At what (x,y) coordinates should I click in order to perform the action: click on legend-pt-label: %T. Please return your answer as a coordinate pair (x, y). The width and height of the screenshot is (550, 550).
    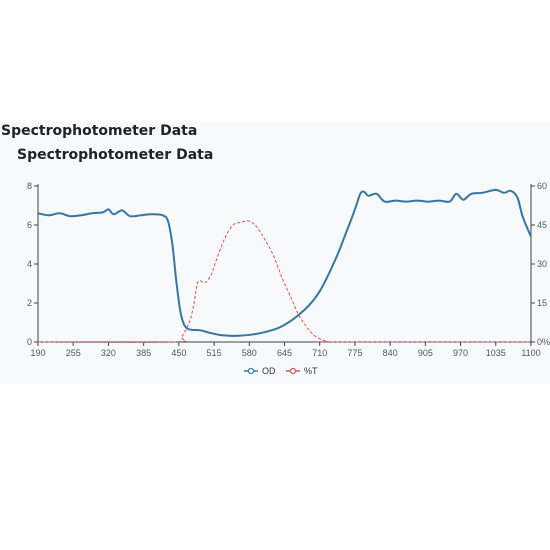
    Looking at the image, I should click on (311, 371).